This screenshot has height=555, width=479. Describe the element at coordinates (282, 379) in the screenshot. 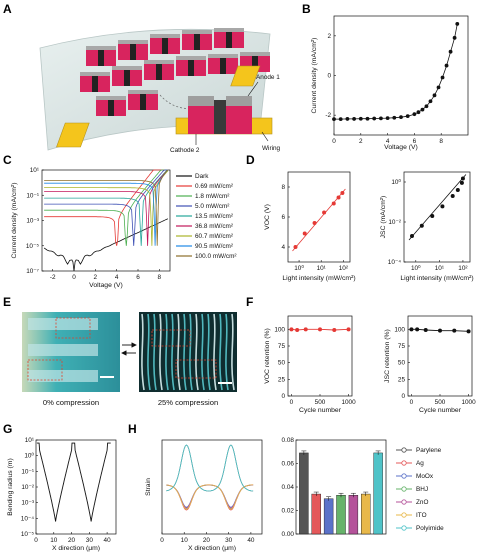

I see `F1-ytick-label-1: 25` at that location.